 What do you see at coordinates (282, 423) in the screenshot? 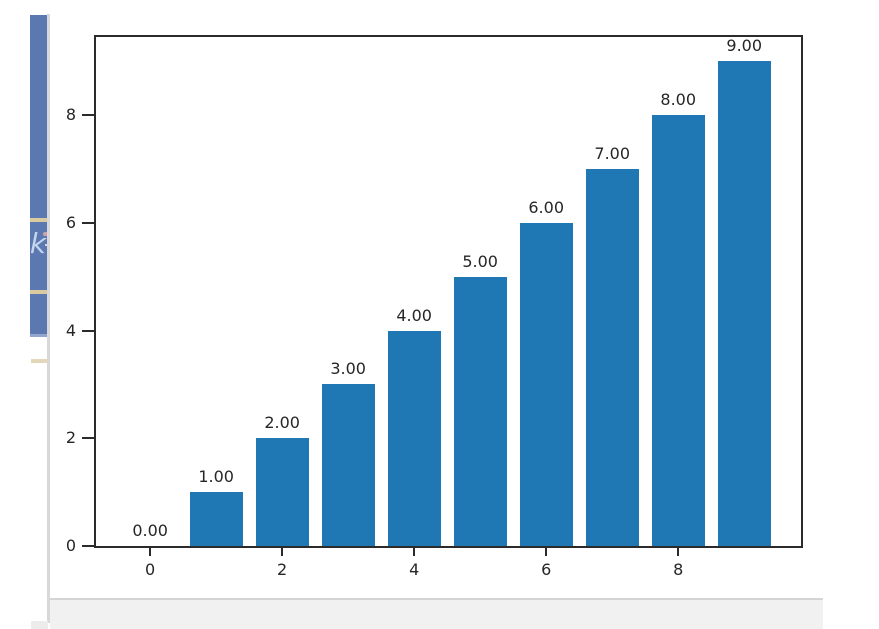
I see `bar-value-label: 2.00` at bounding box center [282, 423].